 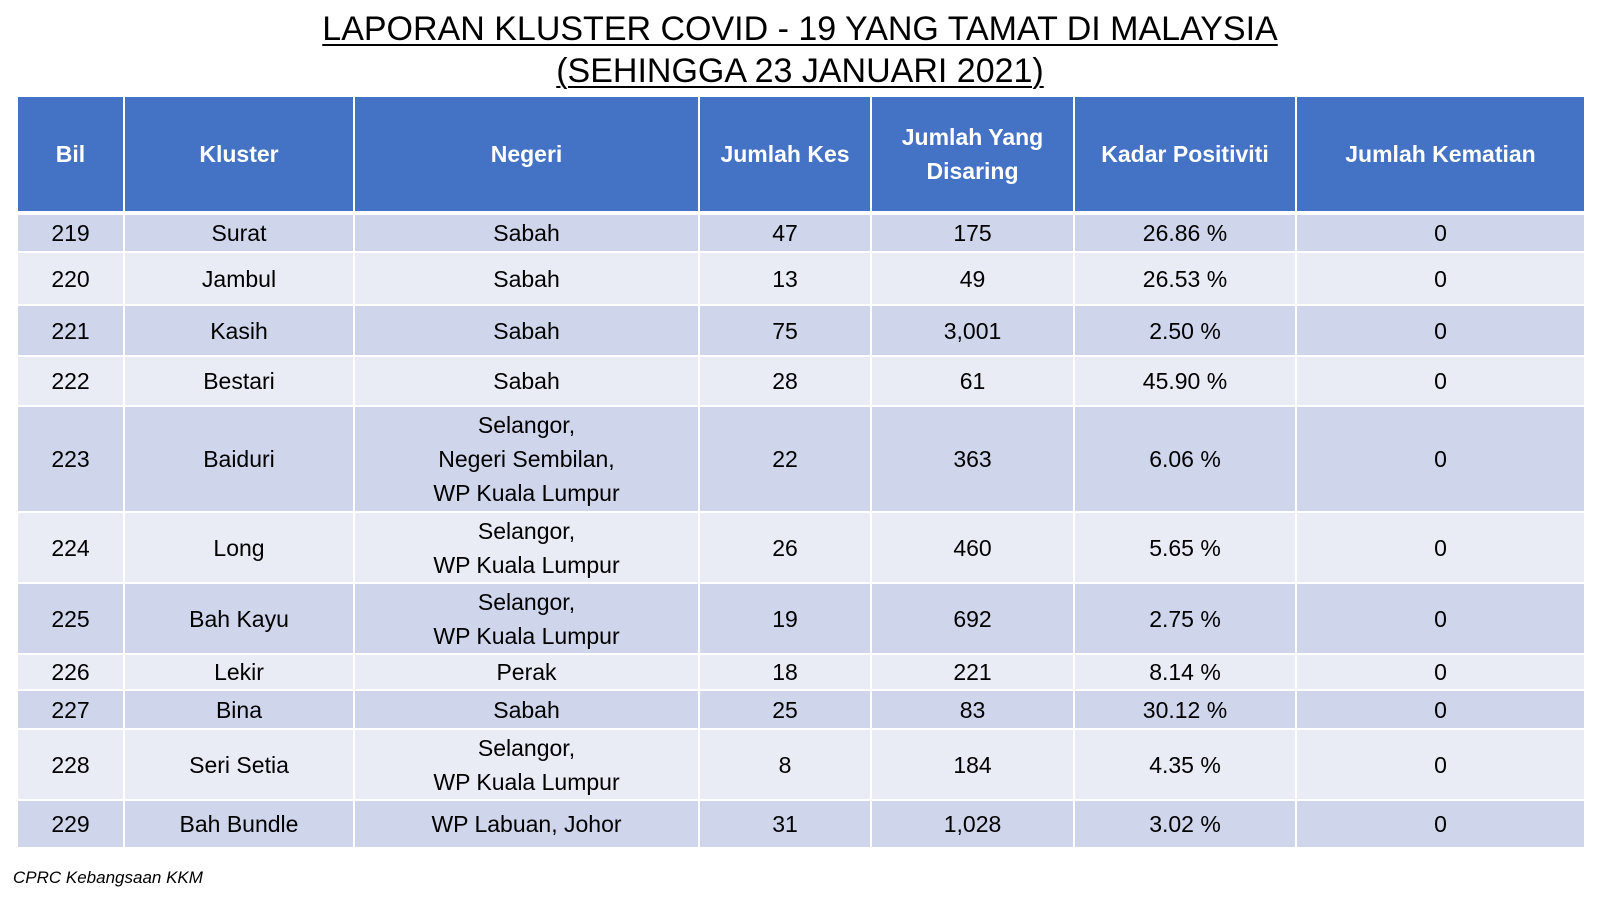 I want to click on cell-positiviti: 30.12 %, so click(x=1185, y=710).